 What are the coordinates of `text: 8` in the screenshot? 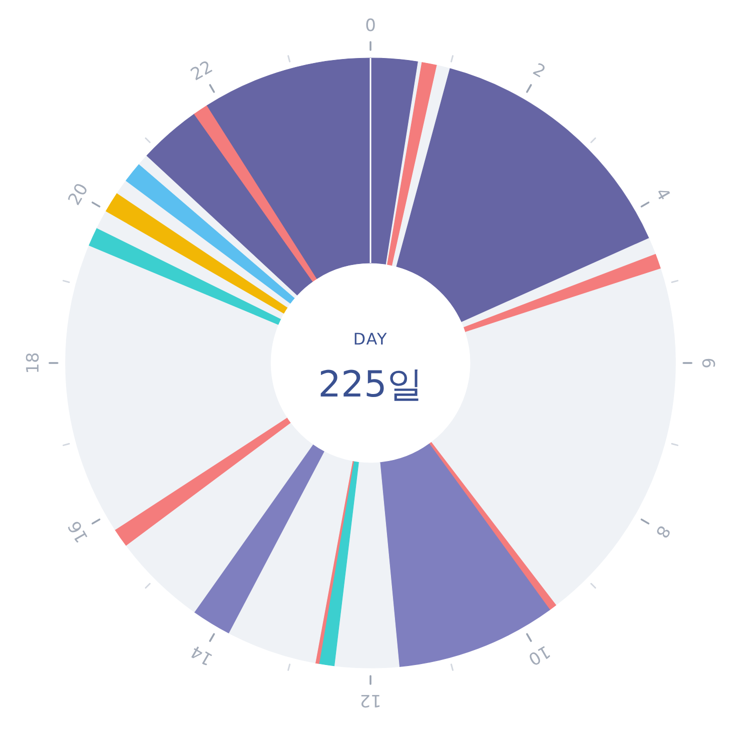 It's located at (662, 532).